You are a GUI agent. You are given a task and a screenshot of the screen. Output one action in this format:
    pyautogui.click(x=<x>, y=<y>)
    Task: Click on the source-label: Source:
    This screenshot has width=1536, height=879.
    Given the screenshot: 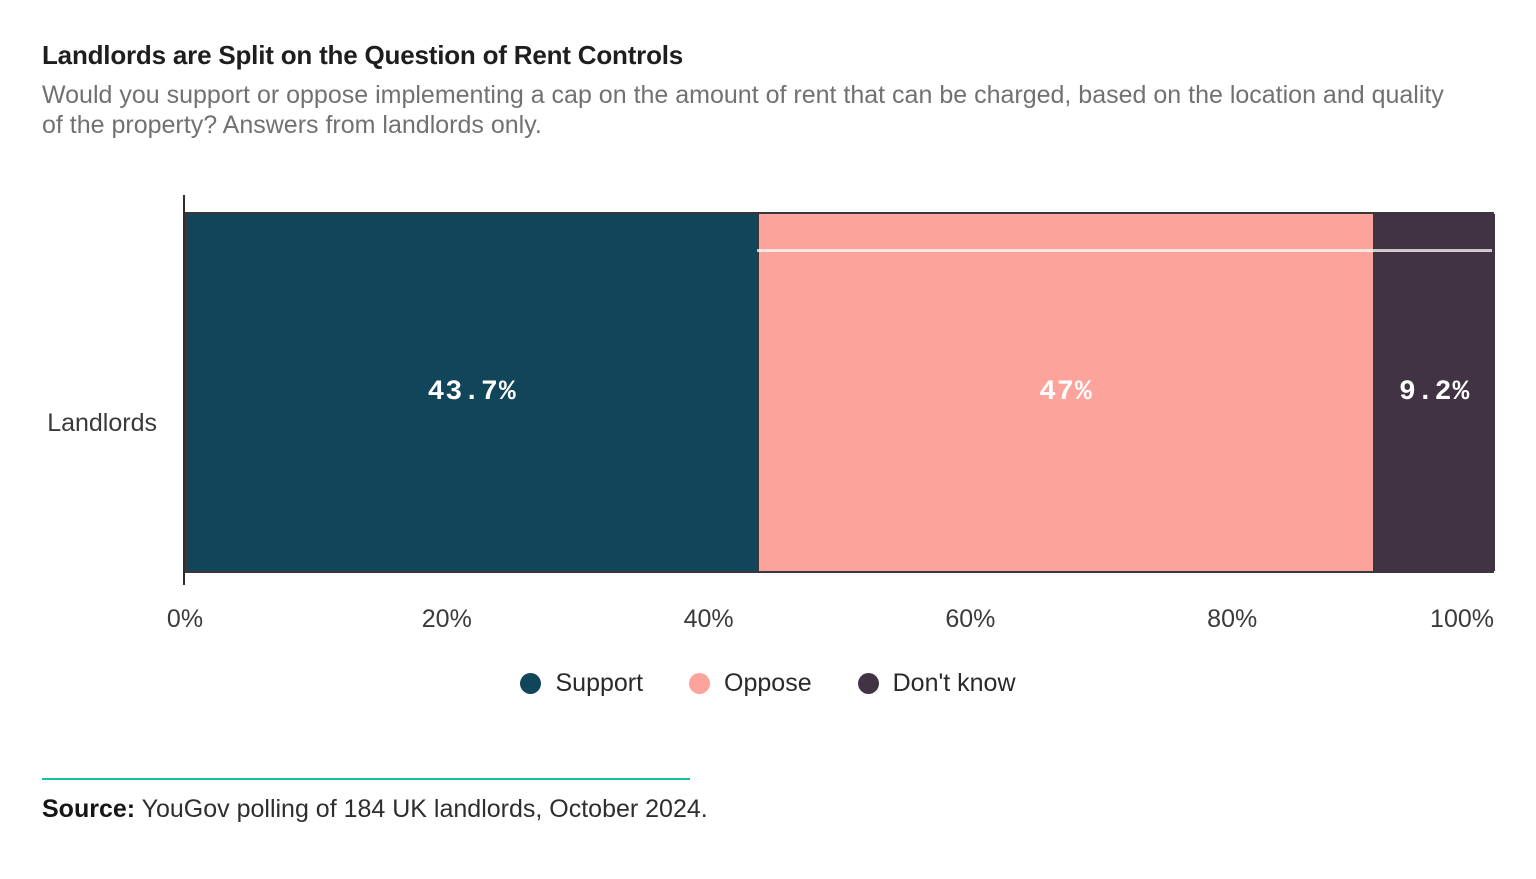 What is the action you would take?
    pyautogui.click(x=89, y=809)
    